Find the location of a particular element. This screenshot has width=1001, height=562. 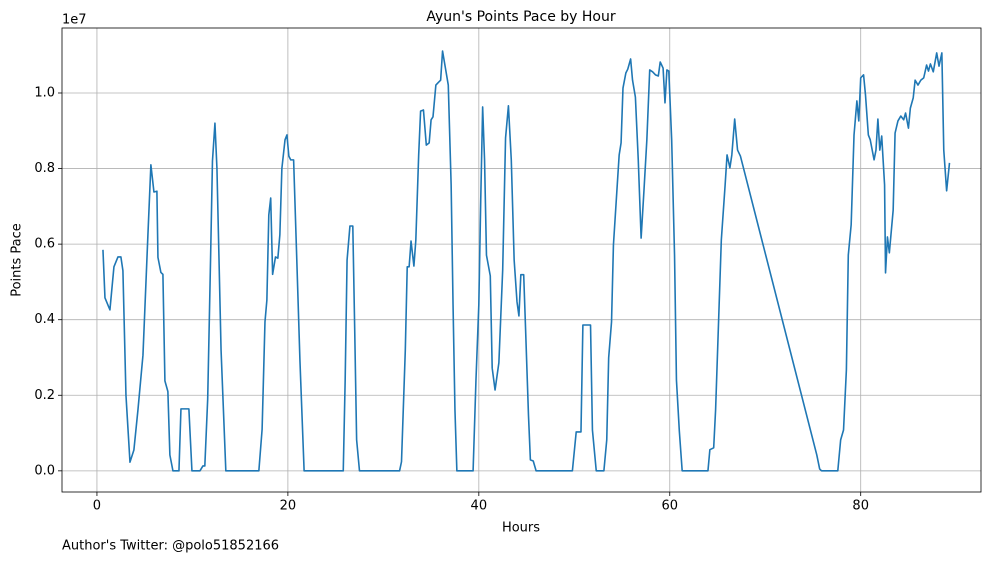

y-tick-label: 0.0 is located at coordinates (44, 470).